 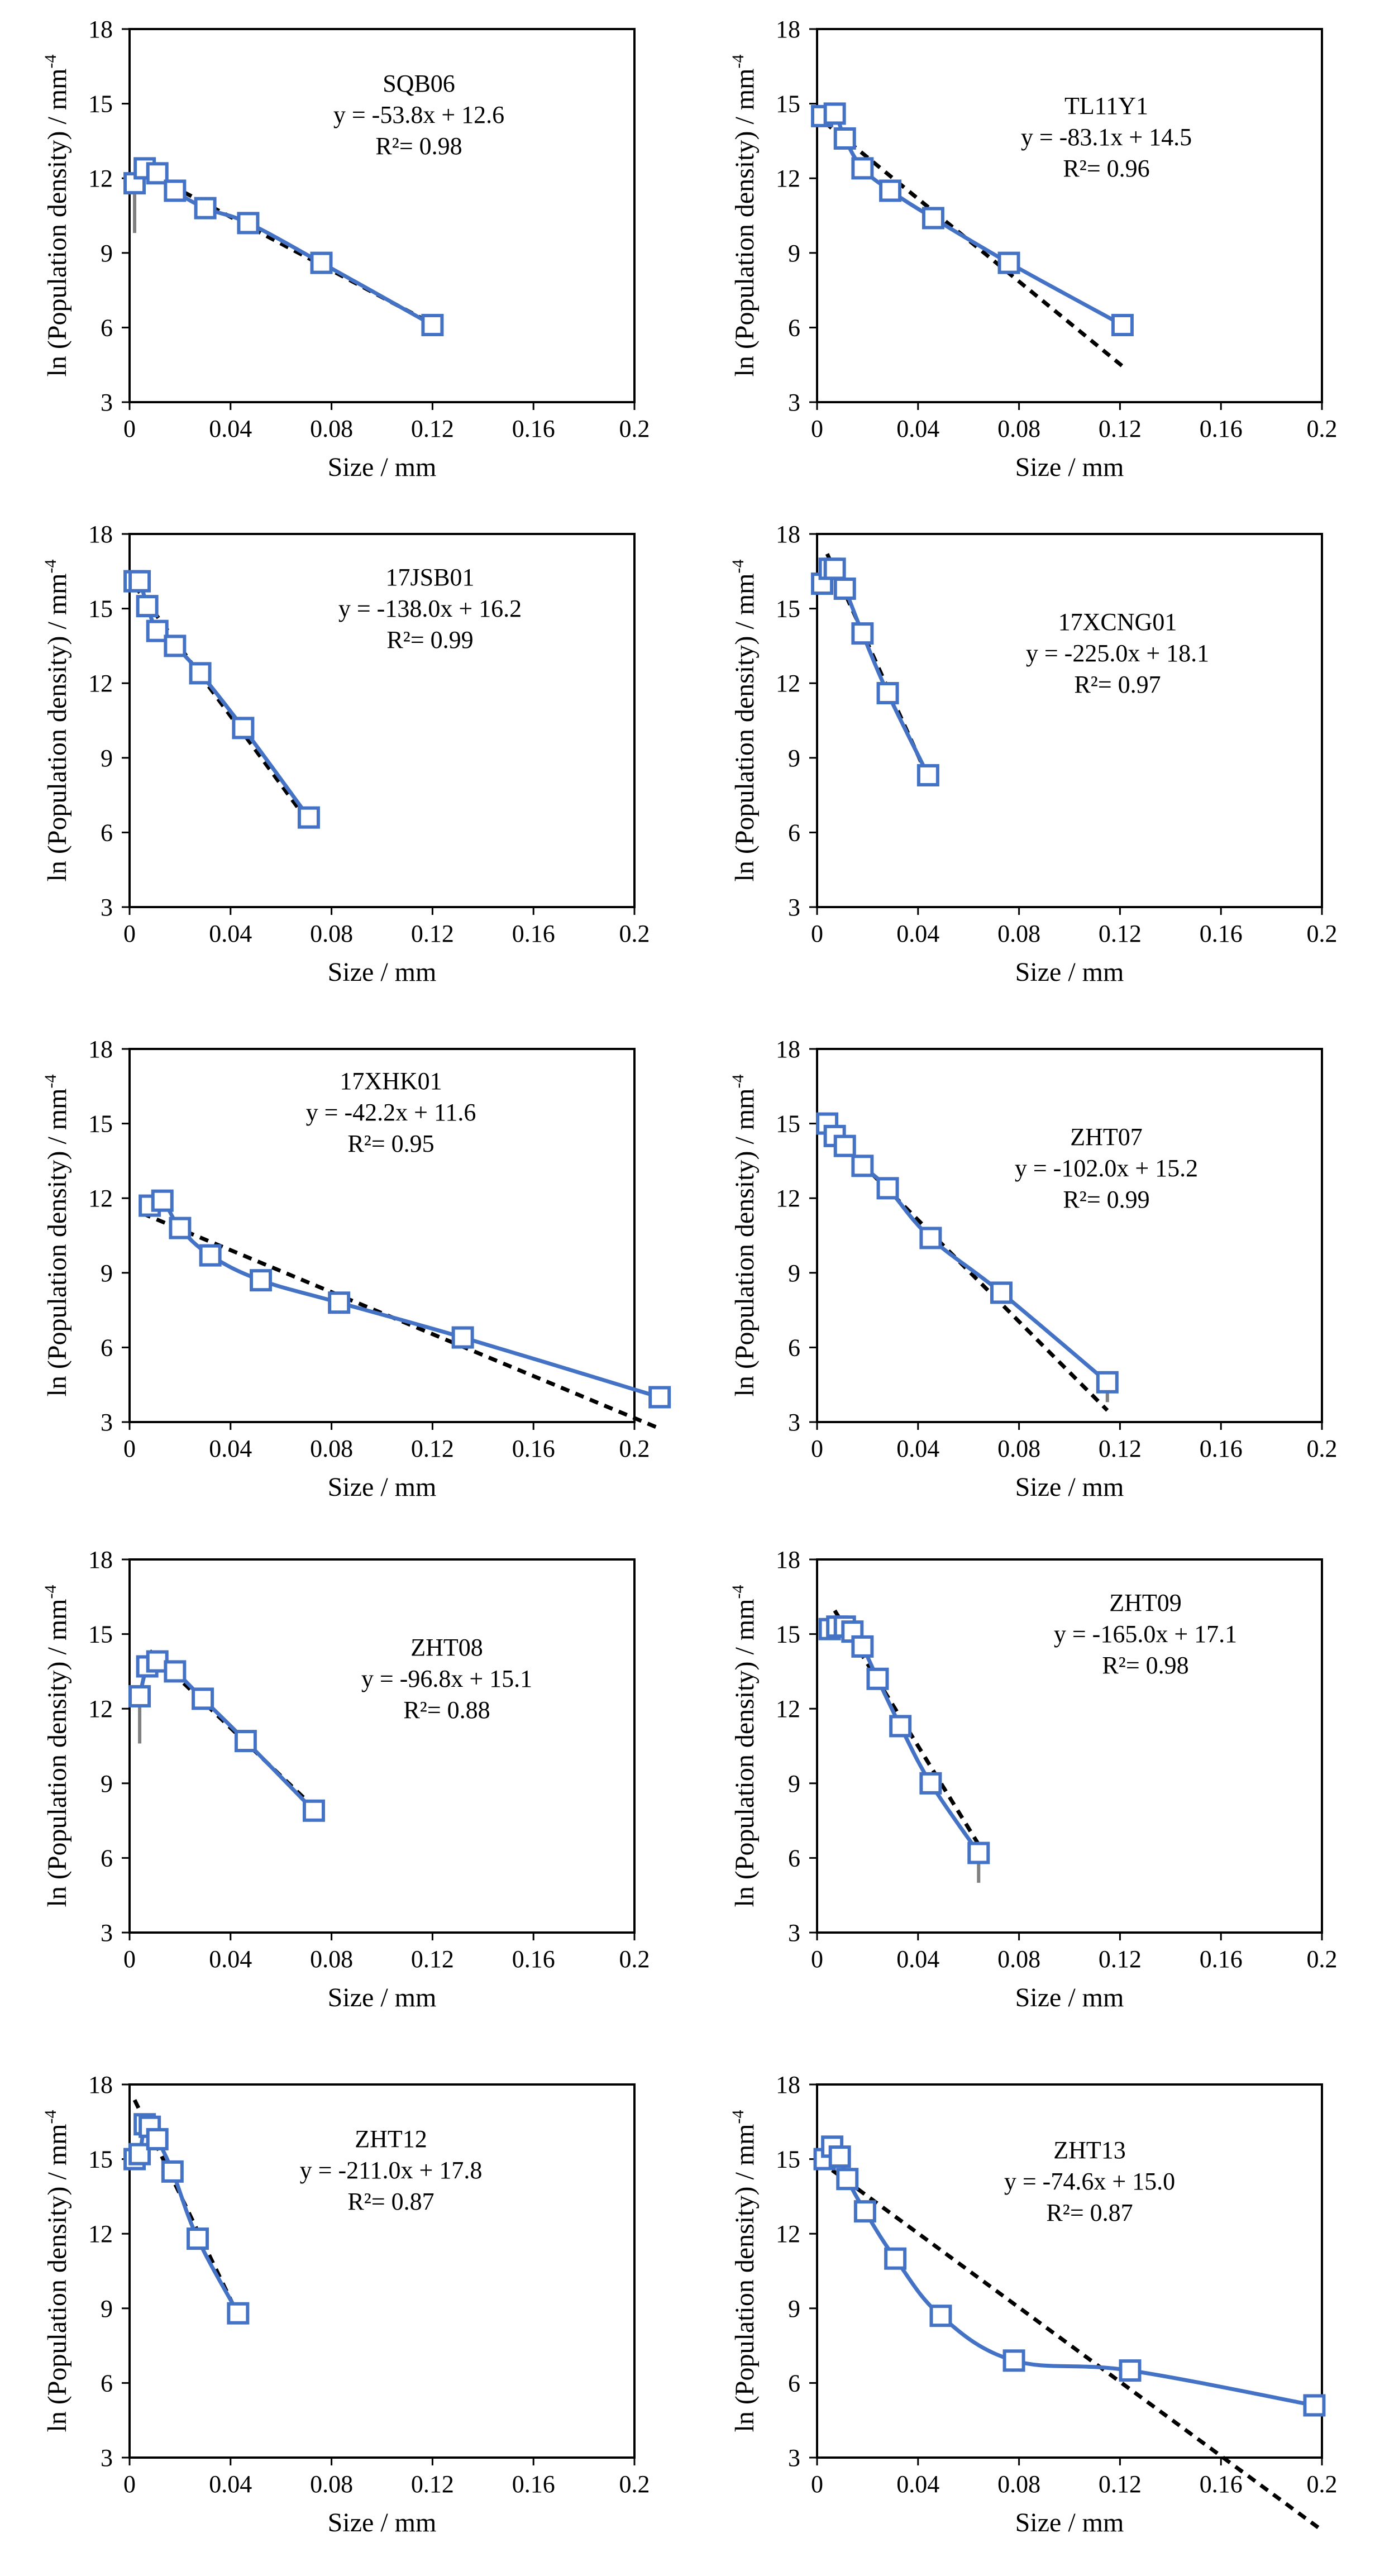 I want to click on chart-annotation: ZHT07 y = -102.0x + 15.2 R²= 0.99, so click(x=1106, y=1169).